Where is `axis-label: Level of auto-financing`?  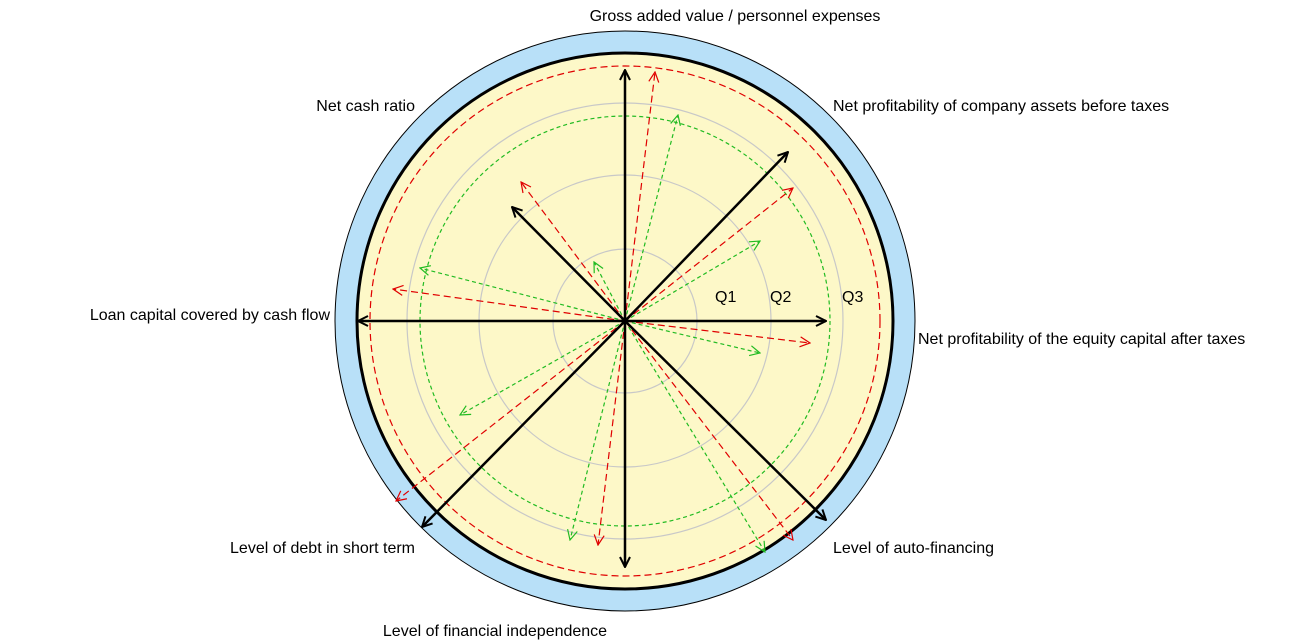
axis-label: Level of auto-financing is located at coordinates (913, 548).